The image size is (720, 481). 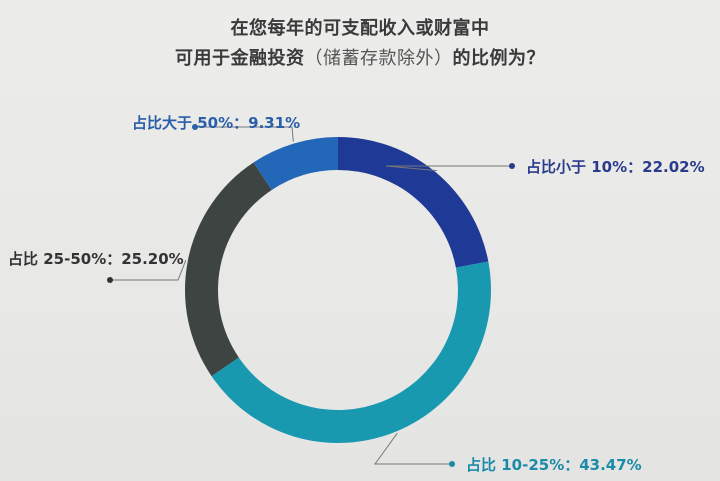 What do you see at coordinates (360, 28) in the screenshot?
I see `chart-title-line1: 在您每年的可支配收入或财富中` at bounding box center [360, 28].